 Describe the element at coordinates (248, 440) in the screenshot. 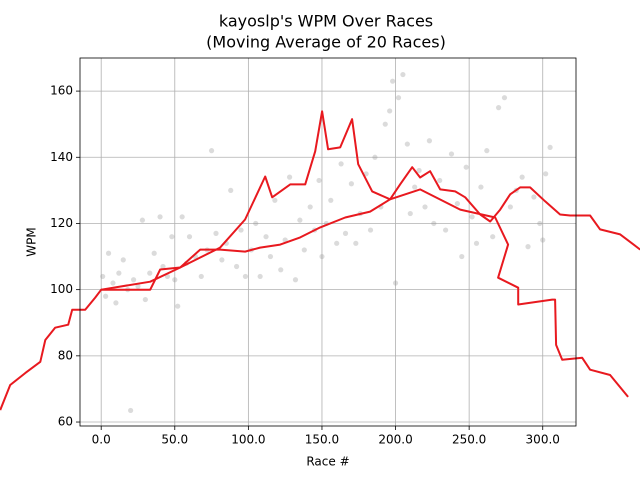

I see `x-tick-label: 100.0` at that location.